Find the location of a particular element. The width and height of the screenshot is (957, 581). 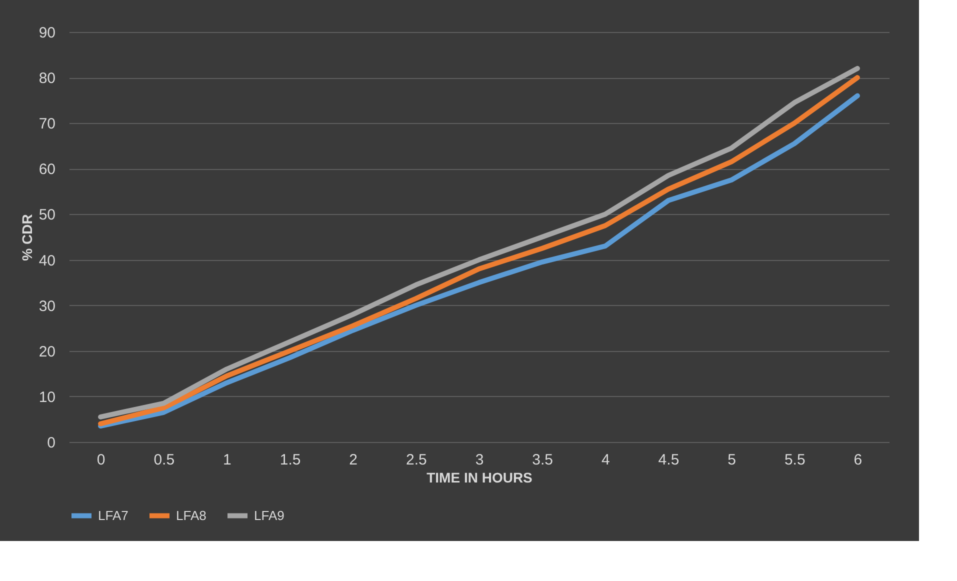

y-tick-label: 10 is located at coordinates (47, 397).